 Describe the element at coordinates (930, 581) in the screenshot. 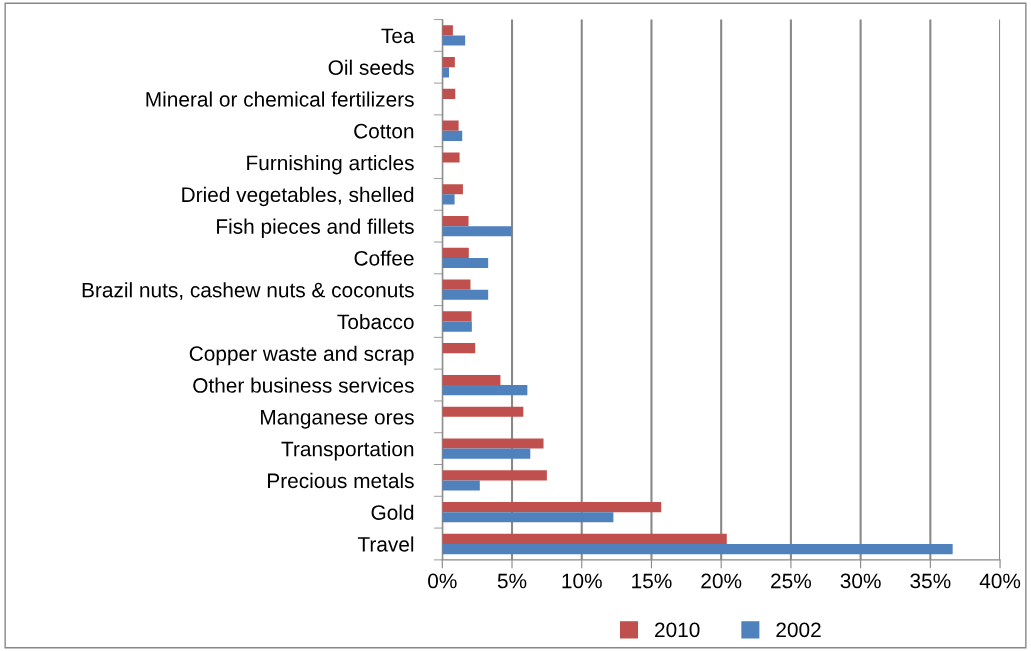

I see `x-tick-label: 35%` at that location.